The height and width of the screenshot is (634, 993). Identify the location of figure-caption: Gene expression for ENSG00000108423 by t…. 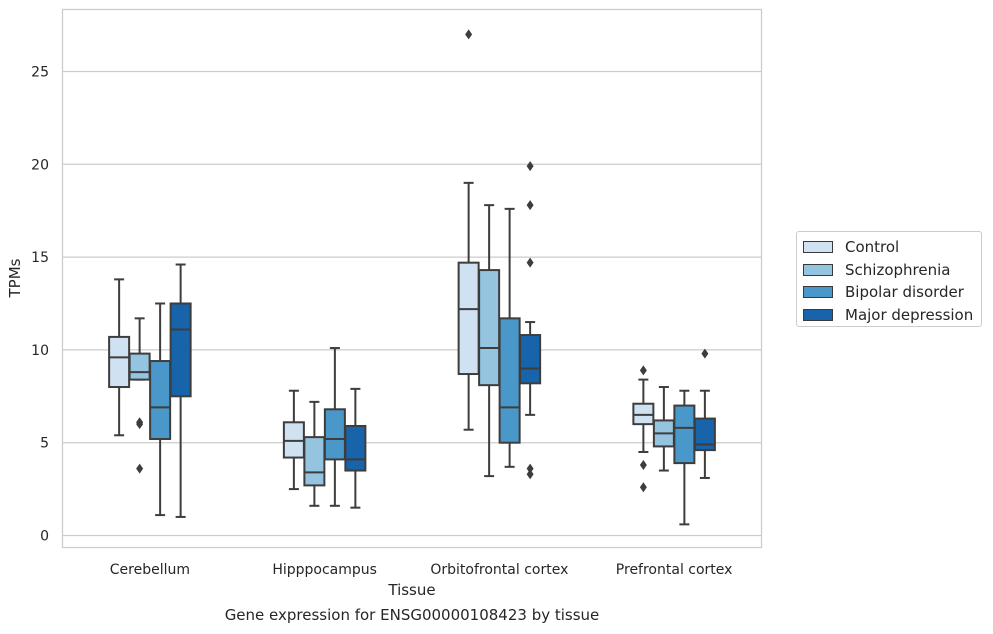
(412, 615).